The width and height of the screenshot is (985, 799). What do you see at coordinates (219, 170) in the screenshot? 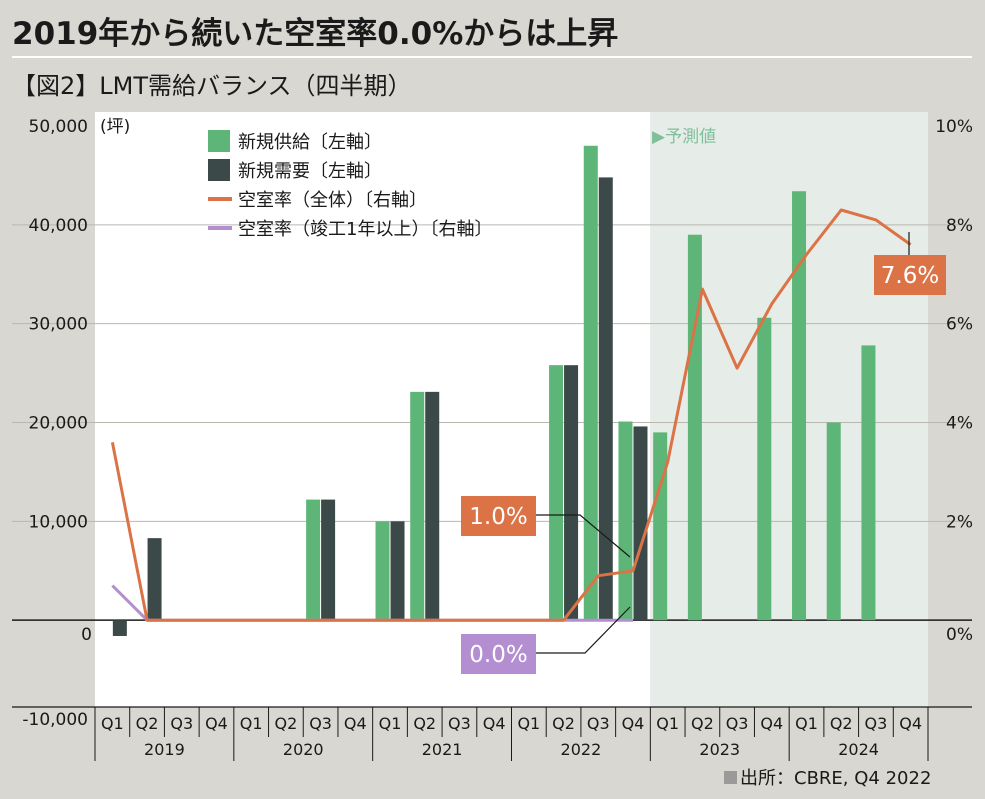
I see `legend-swatch-demand` at bounding box center [219, 170].